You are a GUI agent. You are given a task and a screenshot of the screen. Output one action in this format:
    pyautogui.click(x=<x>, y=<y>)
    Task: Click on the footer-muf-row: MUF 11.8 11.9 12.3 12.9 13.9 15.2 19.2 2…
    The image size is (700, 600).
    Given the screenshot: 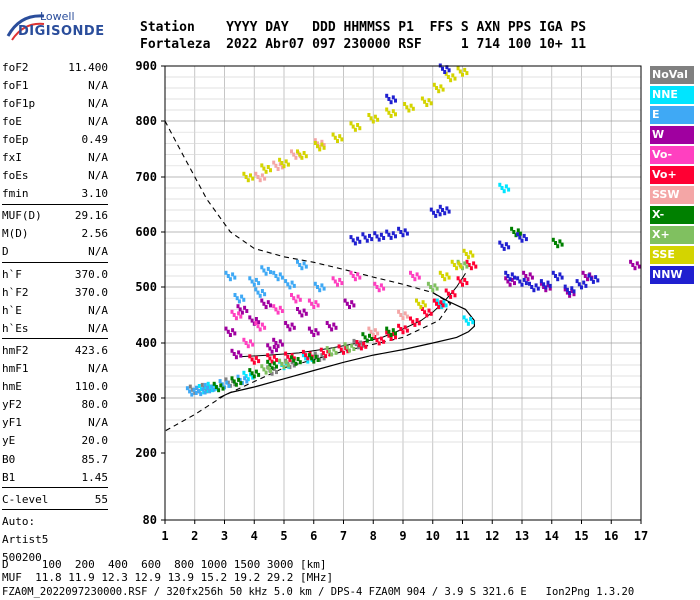 What is the action you would take?
    pyautogui.click(x=168, y=577)
    